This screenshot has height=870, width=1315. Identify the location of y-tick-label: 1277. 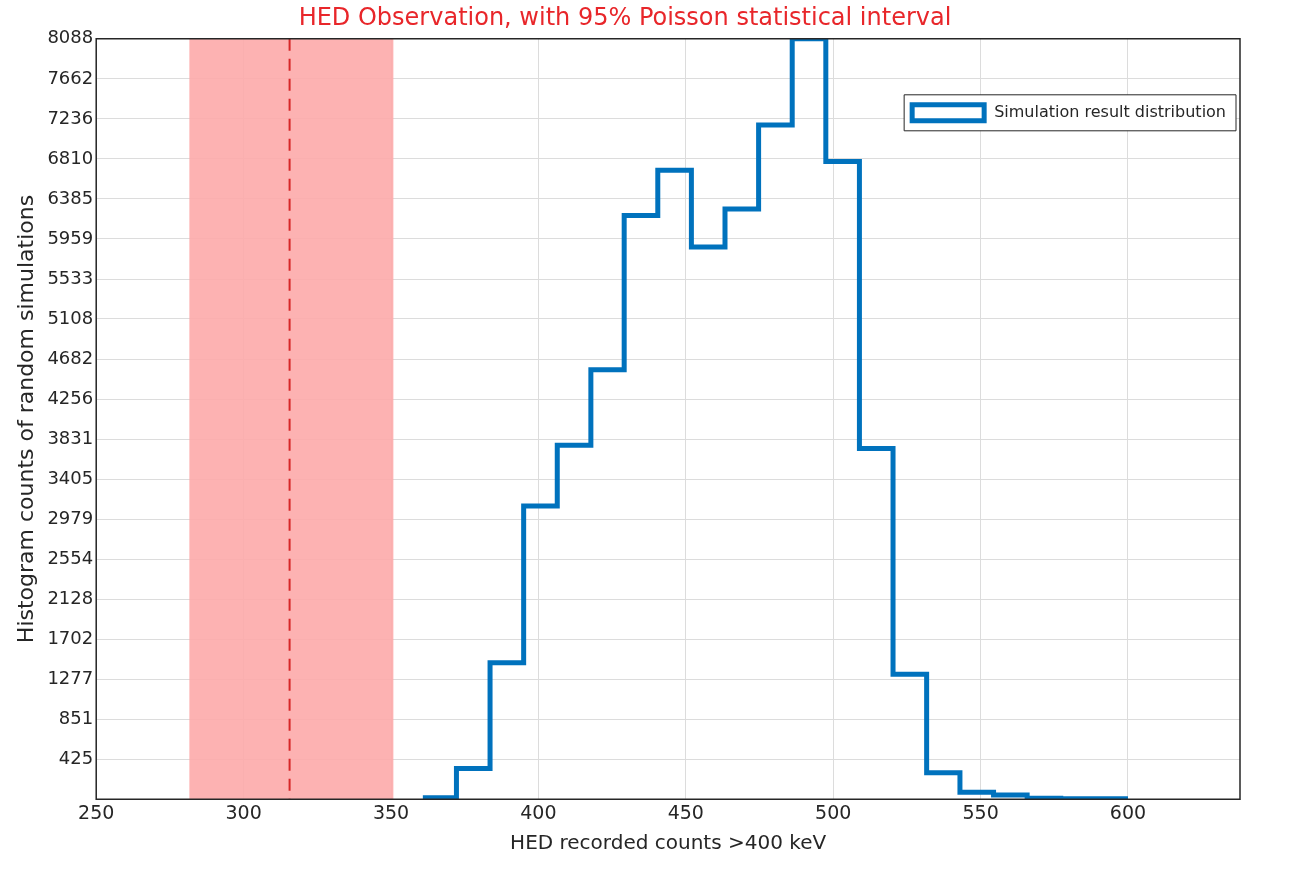
(70, 677).